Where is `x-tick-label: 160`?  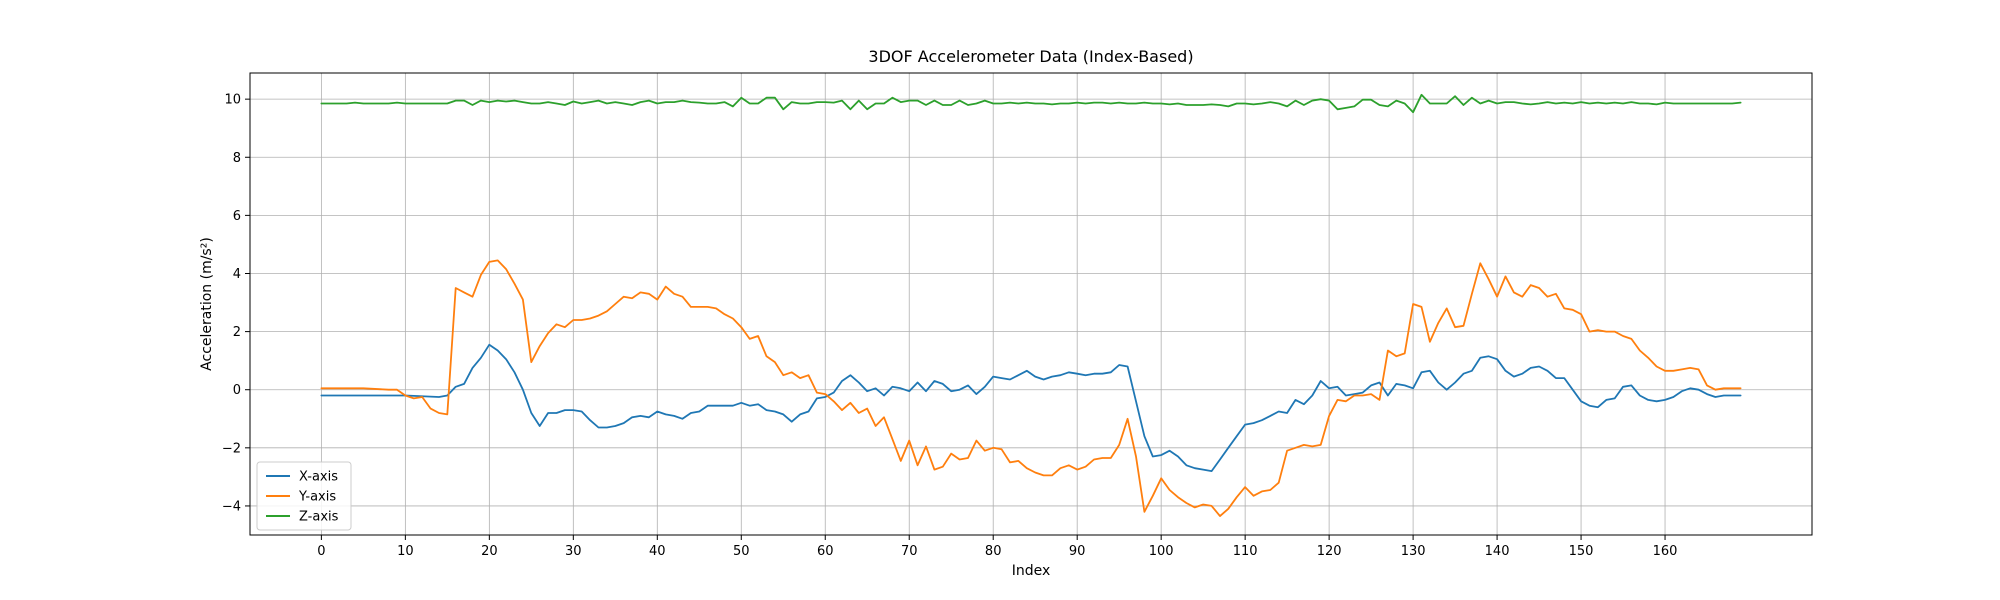 x-tick-label: 160 is located at coordinates (1665, 551).